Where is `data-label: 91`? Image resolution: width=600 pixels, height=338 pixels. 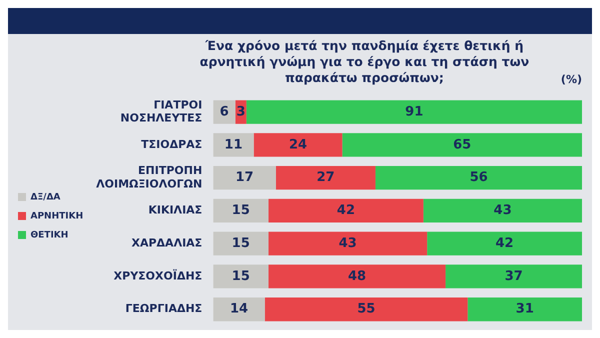 data-label: 91 is located at coordinates (414, 112).